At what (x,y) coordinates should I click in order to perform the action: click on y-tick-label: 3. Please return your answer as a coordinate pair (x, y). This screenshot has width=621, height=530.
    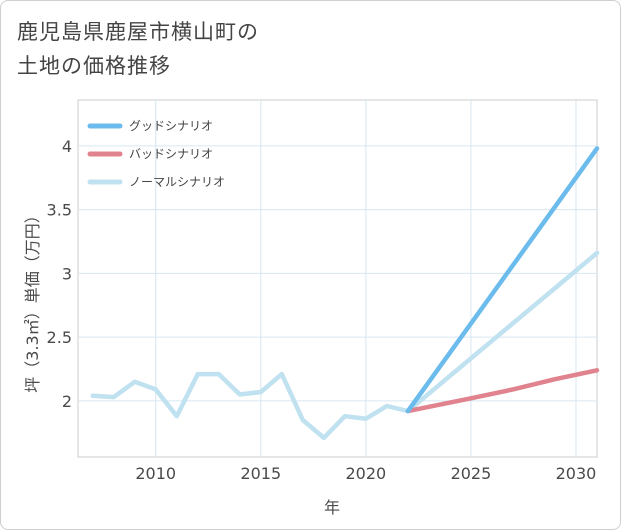
    Looking at the image, I should click on (67, 273).